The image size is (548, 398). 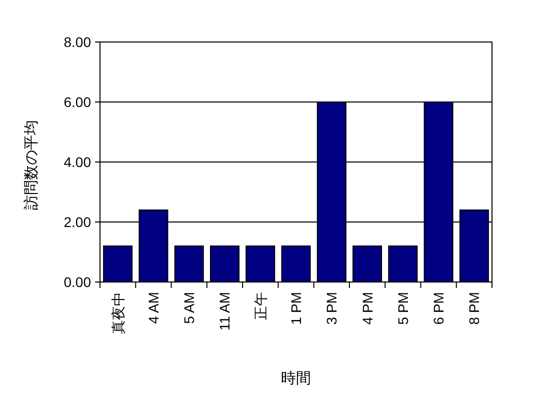 What do you see at coordinates (332, 308) in the screenshot?
I see `x-tick-label: 3 PM` at bounding box center [332, 308].